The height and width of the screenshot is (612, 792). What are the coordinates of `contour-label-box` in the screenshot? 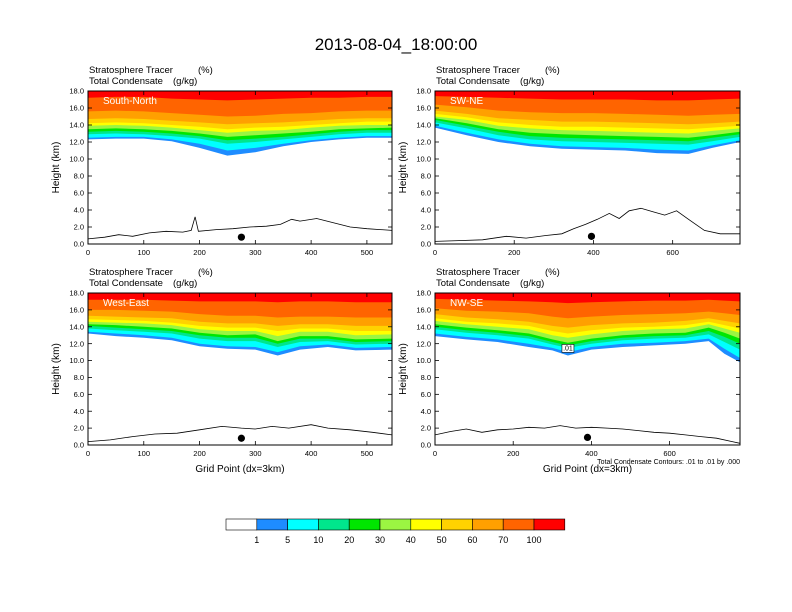 It's located at (568, 348).